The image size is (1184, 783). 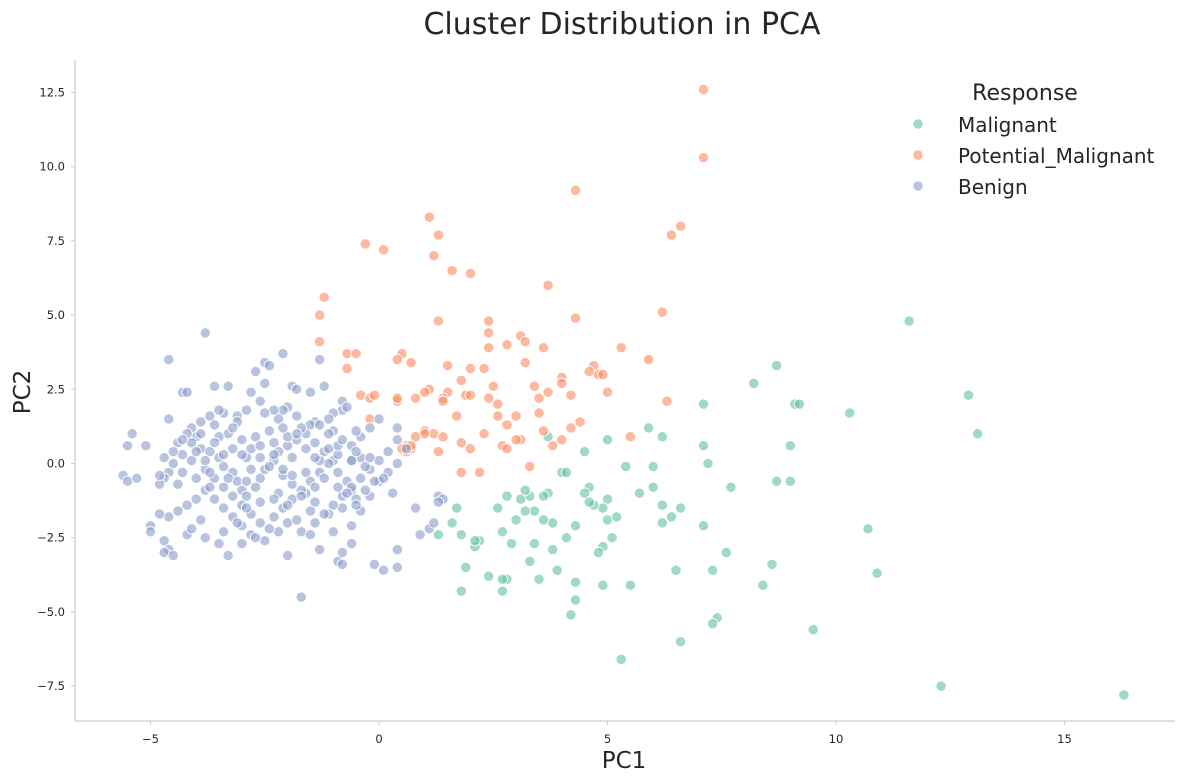 What do you see at coordinates (51, 686) in the screenshot?
I see `y-tick-label: −7.5` at bounding box center [51, 686].